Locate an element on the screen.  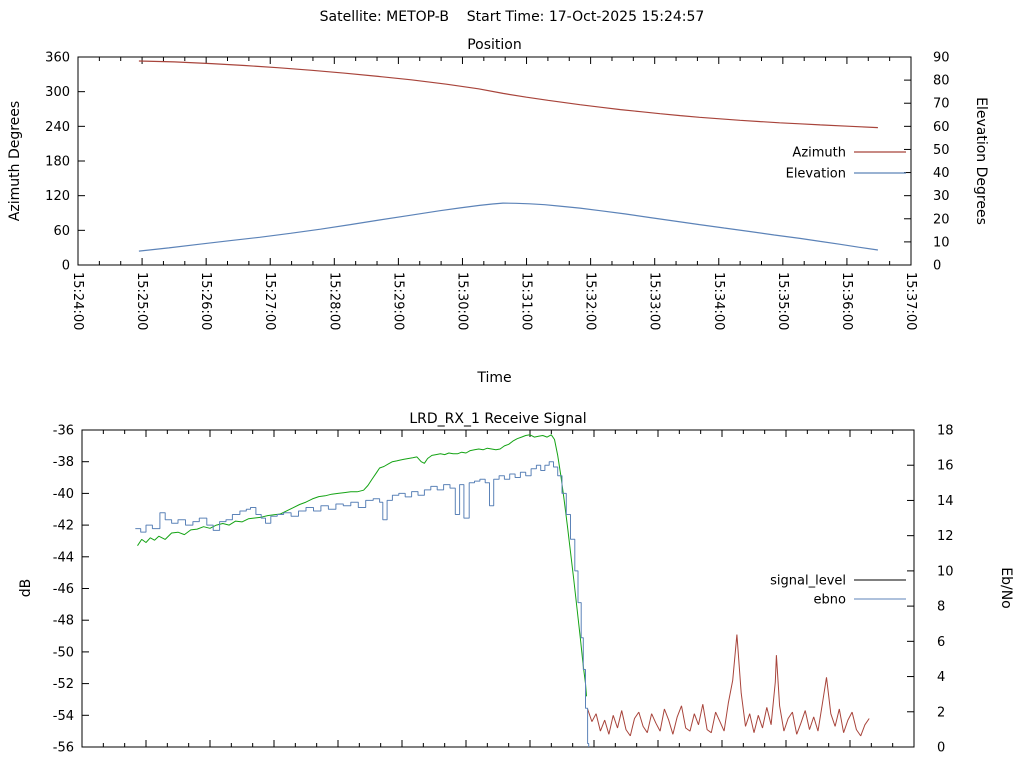
legend-label: Azimuth is located at coordinates (819, 153).